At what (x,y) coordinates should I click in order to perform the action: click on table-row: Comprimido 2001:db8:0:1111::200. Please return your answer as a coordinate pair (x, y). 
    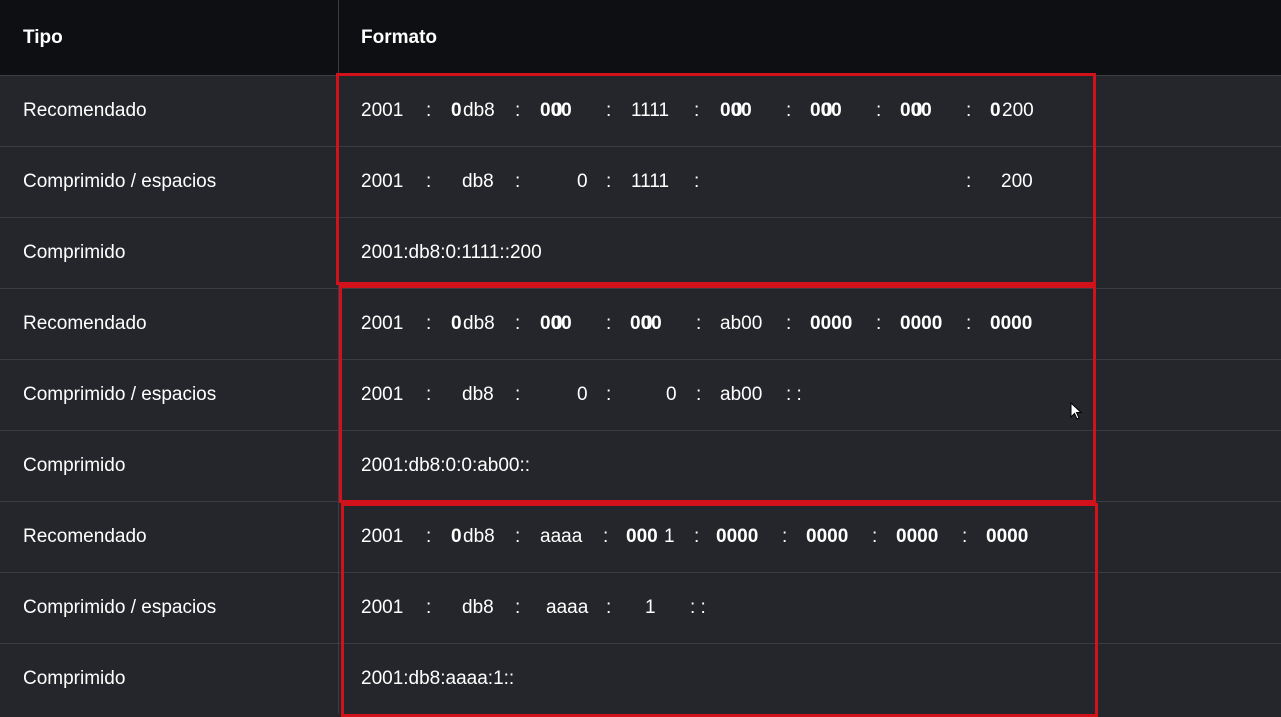
    Looking at the image, I should click on (640, 252).